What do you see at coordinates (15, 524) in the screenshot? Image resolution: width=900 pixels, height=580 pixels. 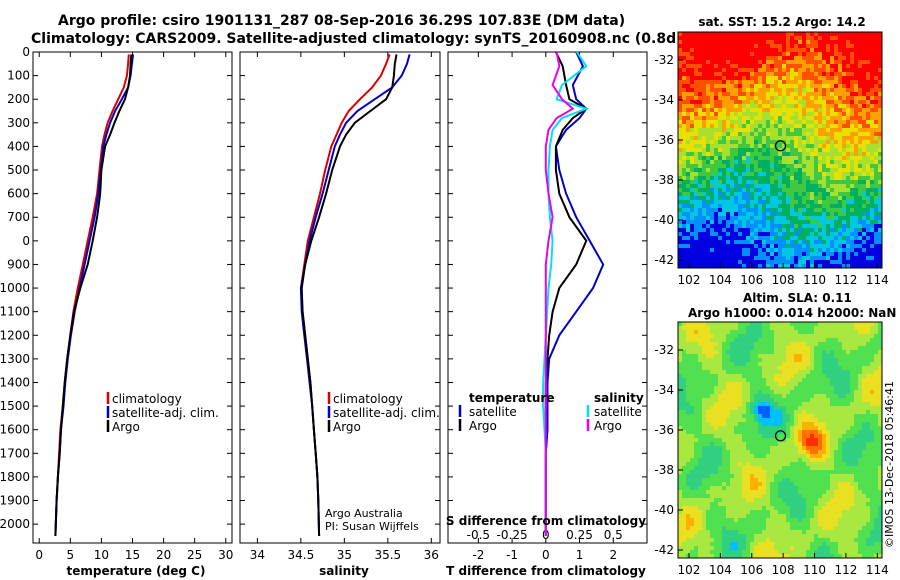 I see `depth-tick-label: 2000` at bounding box center [15, 524].